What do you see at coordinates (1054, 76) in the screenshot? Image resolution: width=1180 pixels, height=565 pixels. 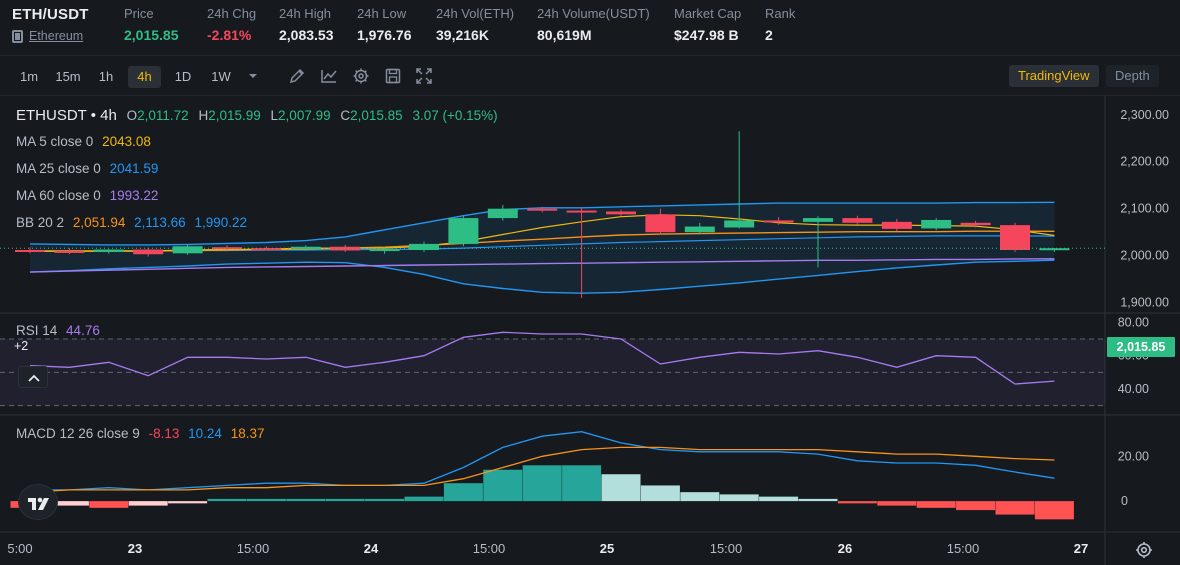 I see `tab-tradingview: TradingView` at bounding box center [1054, 76].